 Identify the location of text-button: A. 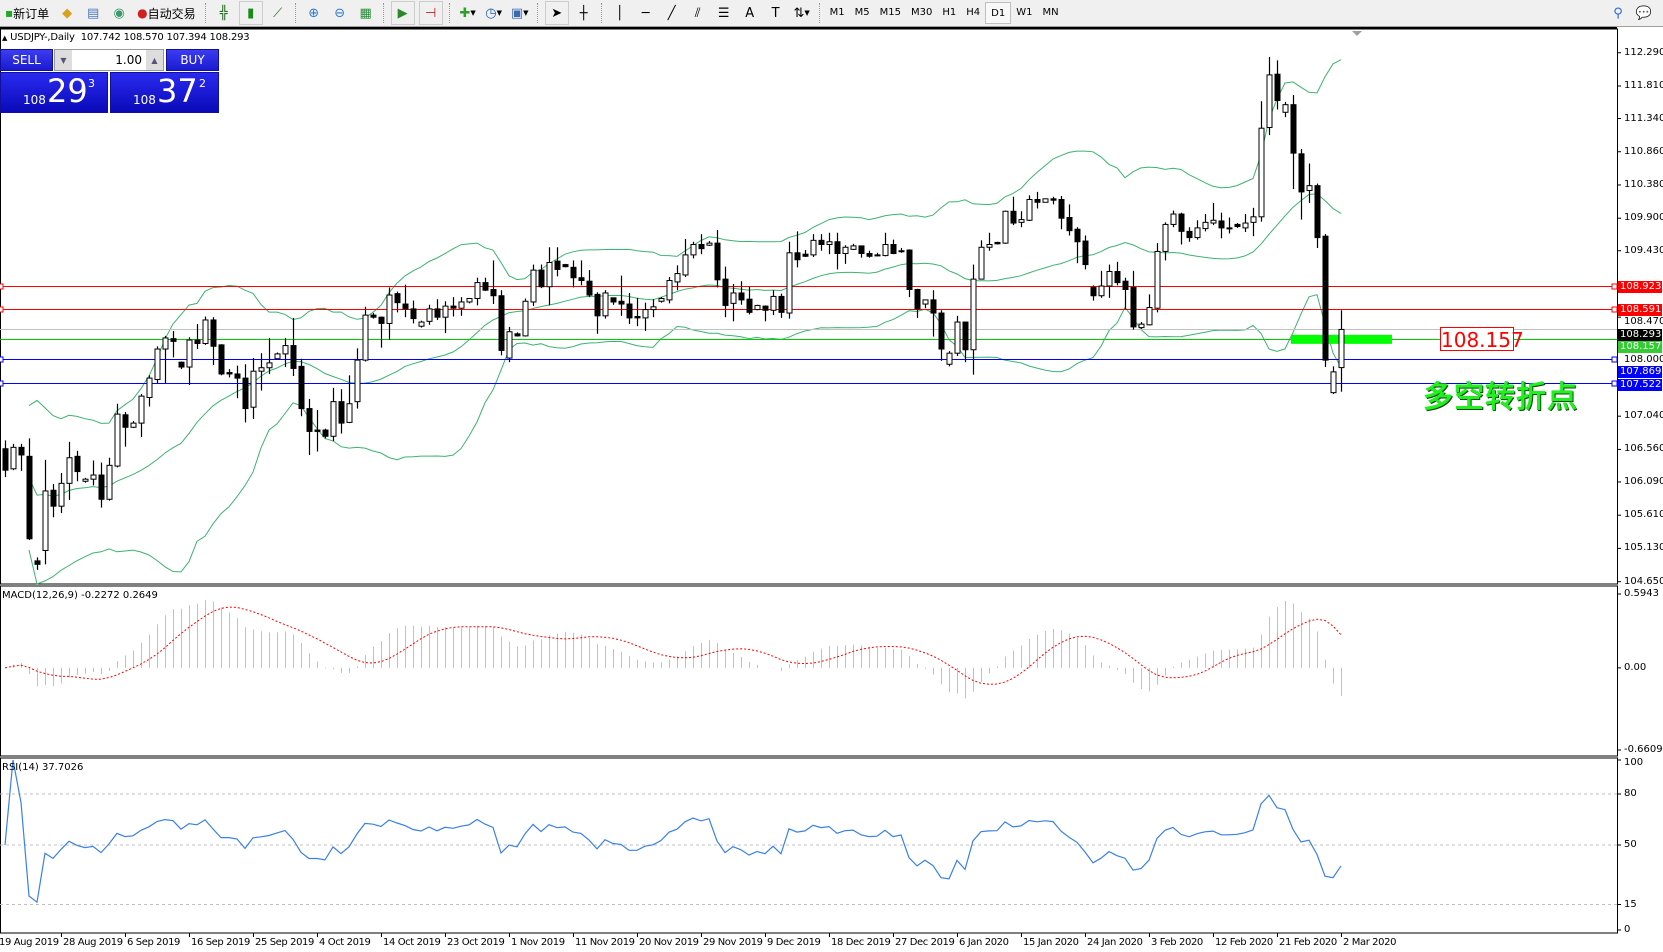
(750, 13).